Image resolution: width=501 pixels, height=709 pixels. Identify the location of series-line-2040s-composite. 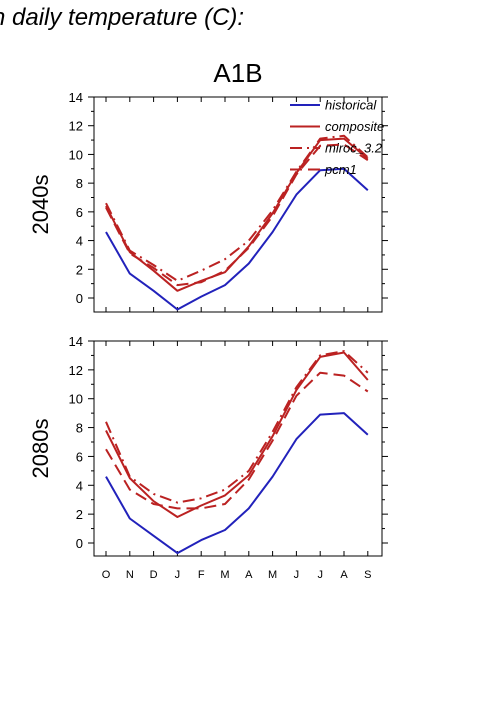
(237, 214).